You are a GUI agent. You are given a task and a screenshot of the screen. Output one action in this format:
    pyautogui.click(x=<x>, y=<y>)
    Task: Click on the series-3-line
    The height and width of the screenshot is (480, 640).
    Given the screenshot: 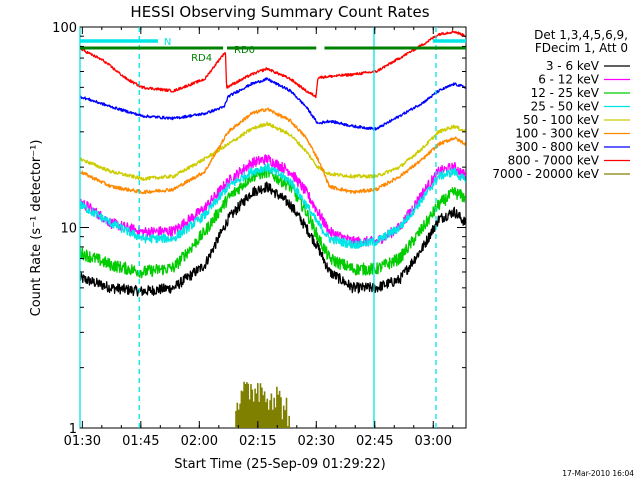 What is the action you would take?
    pyautogui.click(x=273, y=222)
    